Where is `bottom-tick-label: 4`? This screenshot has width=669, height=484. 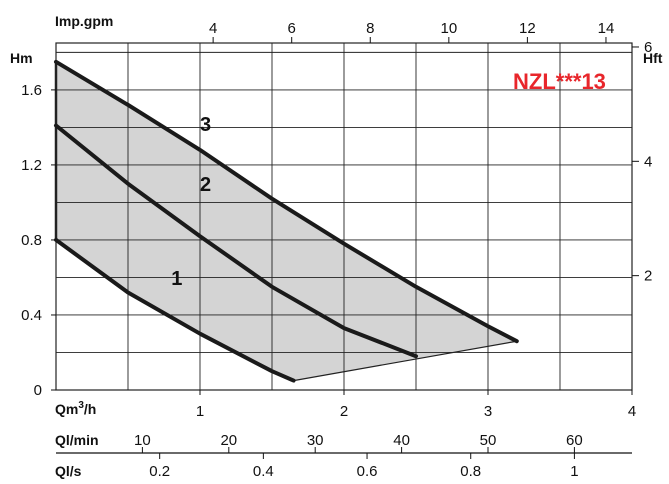
bottom-tick-label: 4 is located at coordinates (632, 411).